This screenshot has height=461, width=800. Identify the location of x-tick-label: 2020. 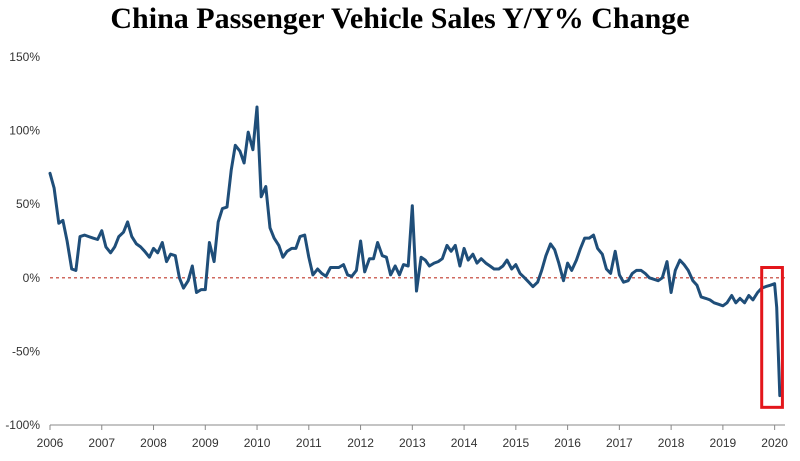
(774, 443).